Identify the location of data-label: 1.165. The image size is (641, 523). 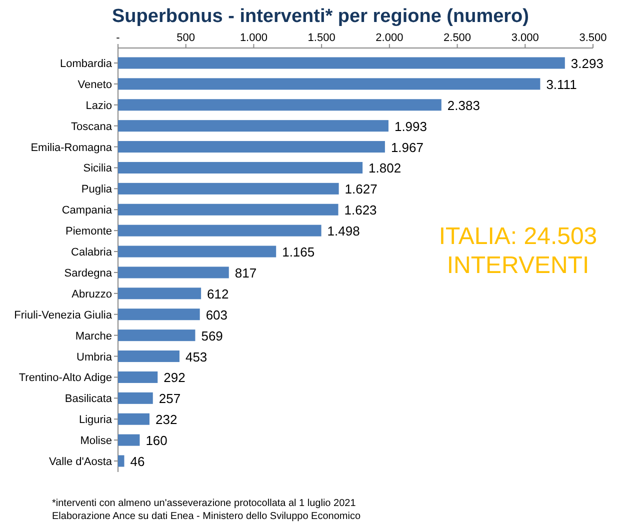
(298, 252).